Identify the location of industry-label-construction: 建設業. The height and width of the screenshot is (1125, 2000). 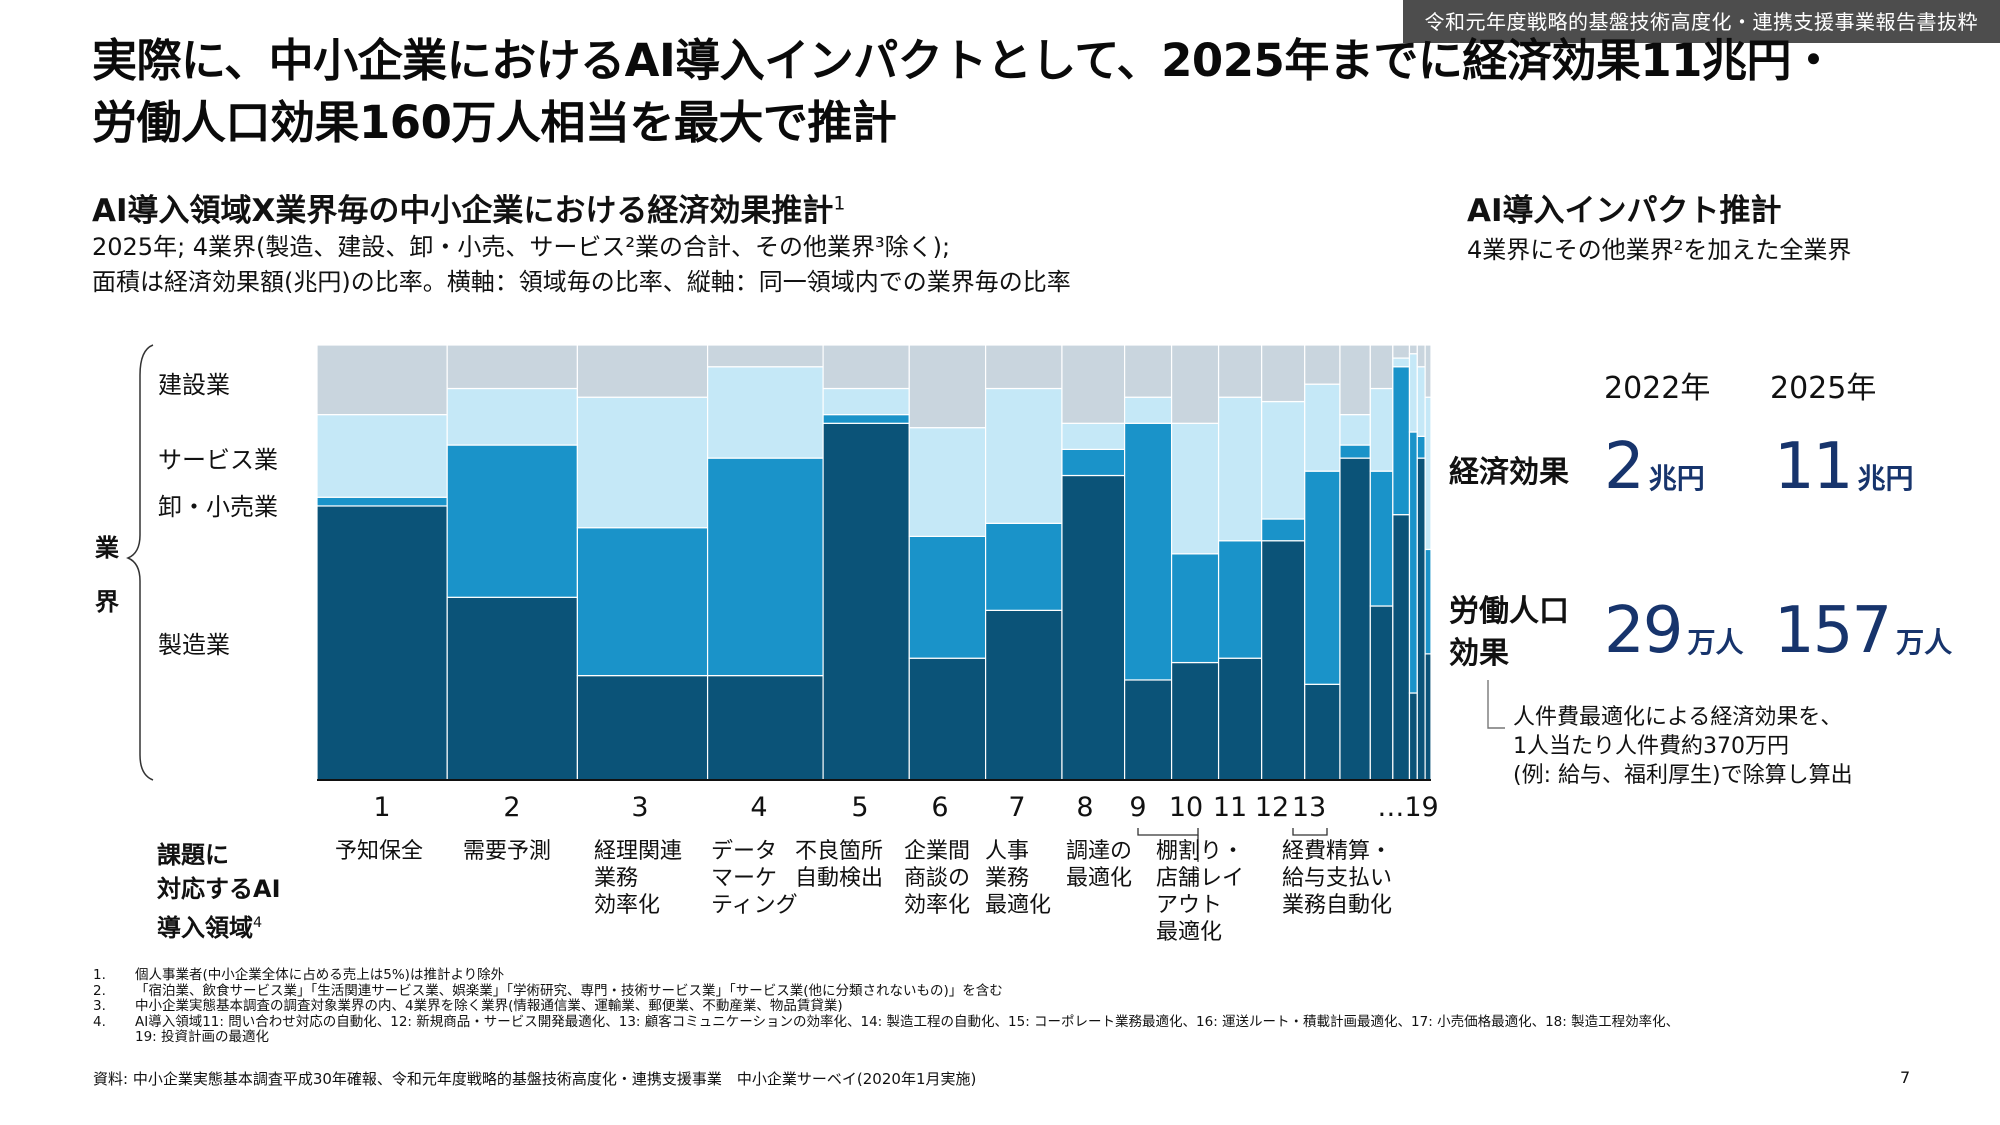
(194, 385).